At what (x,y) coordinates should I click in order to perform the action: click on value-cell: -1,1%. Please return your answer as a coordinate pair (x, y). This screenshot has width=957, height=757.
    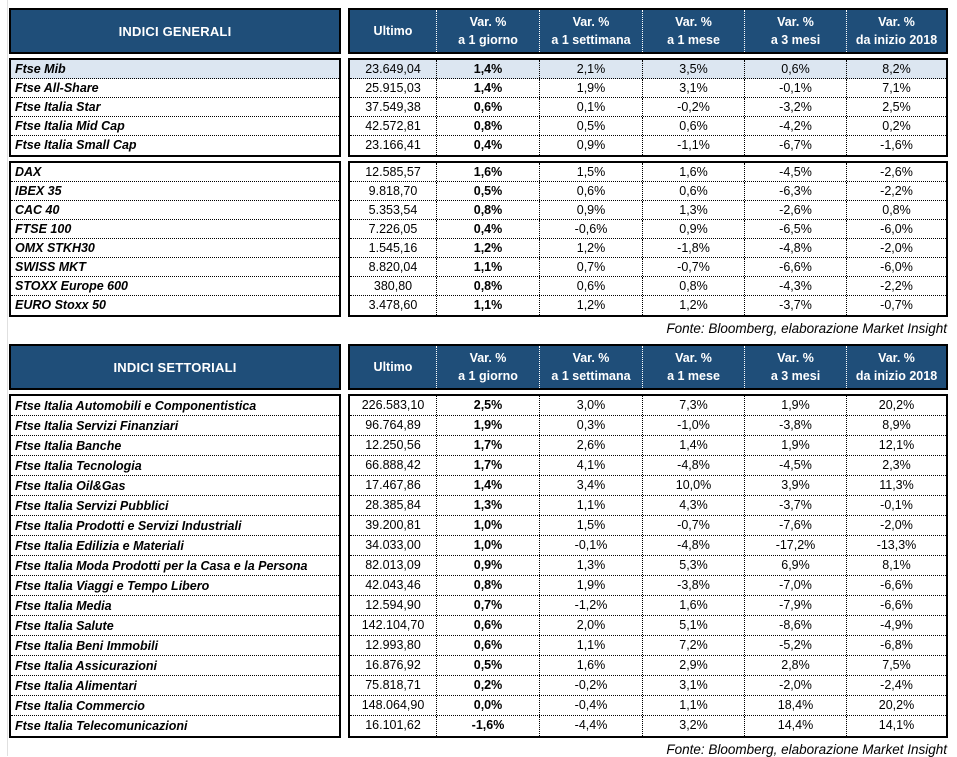
    Looking at the image, I should click on (693, 145).